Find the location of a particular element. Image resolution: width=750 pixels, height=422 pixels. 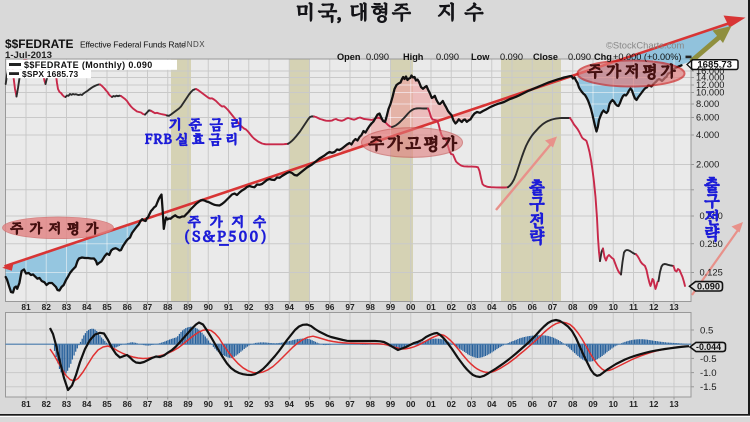

svg-text: 1685.73 is located at coordinates (714, 65).